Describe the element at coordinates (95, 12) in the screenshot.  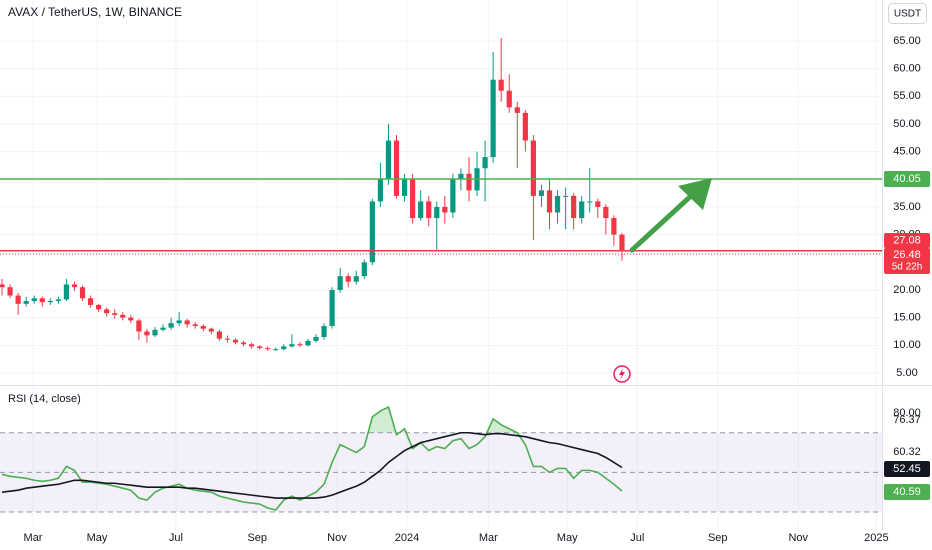
I see `chart-title: AVAX / TetherUS, 1W, BINANCE` at that location.